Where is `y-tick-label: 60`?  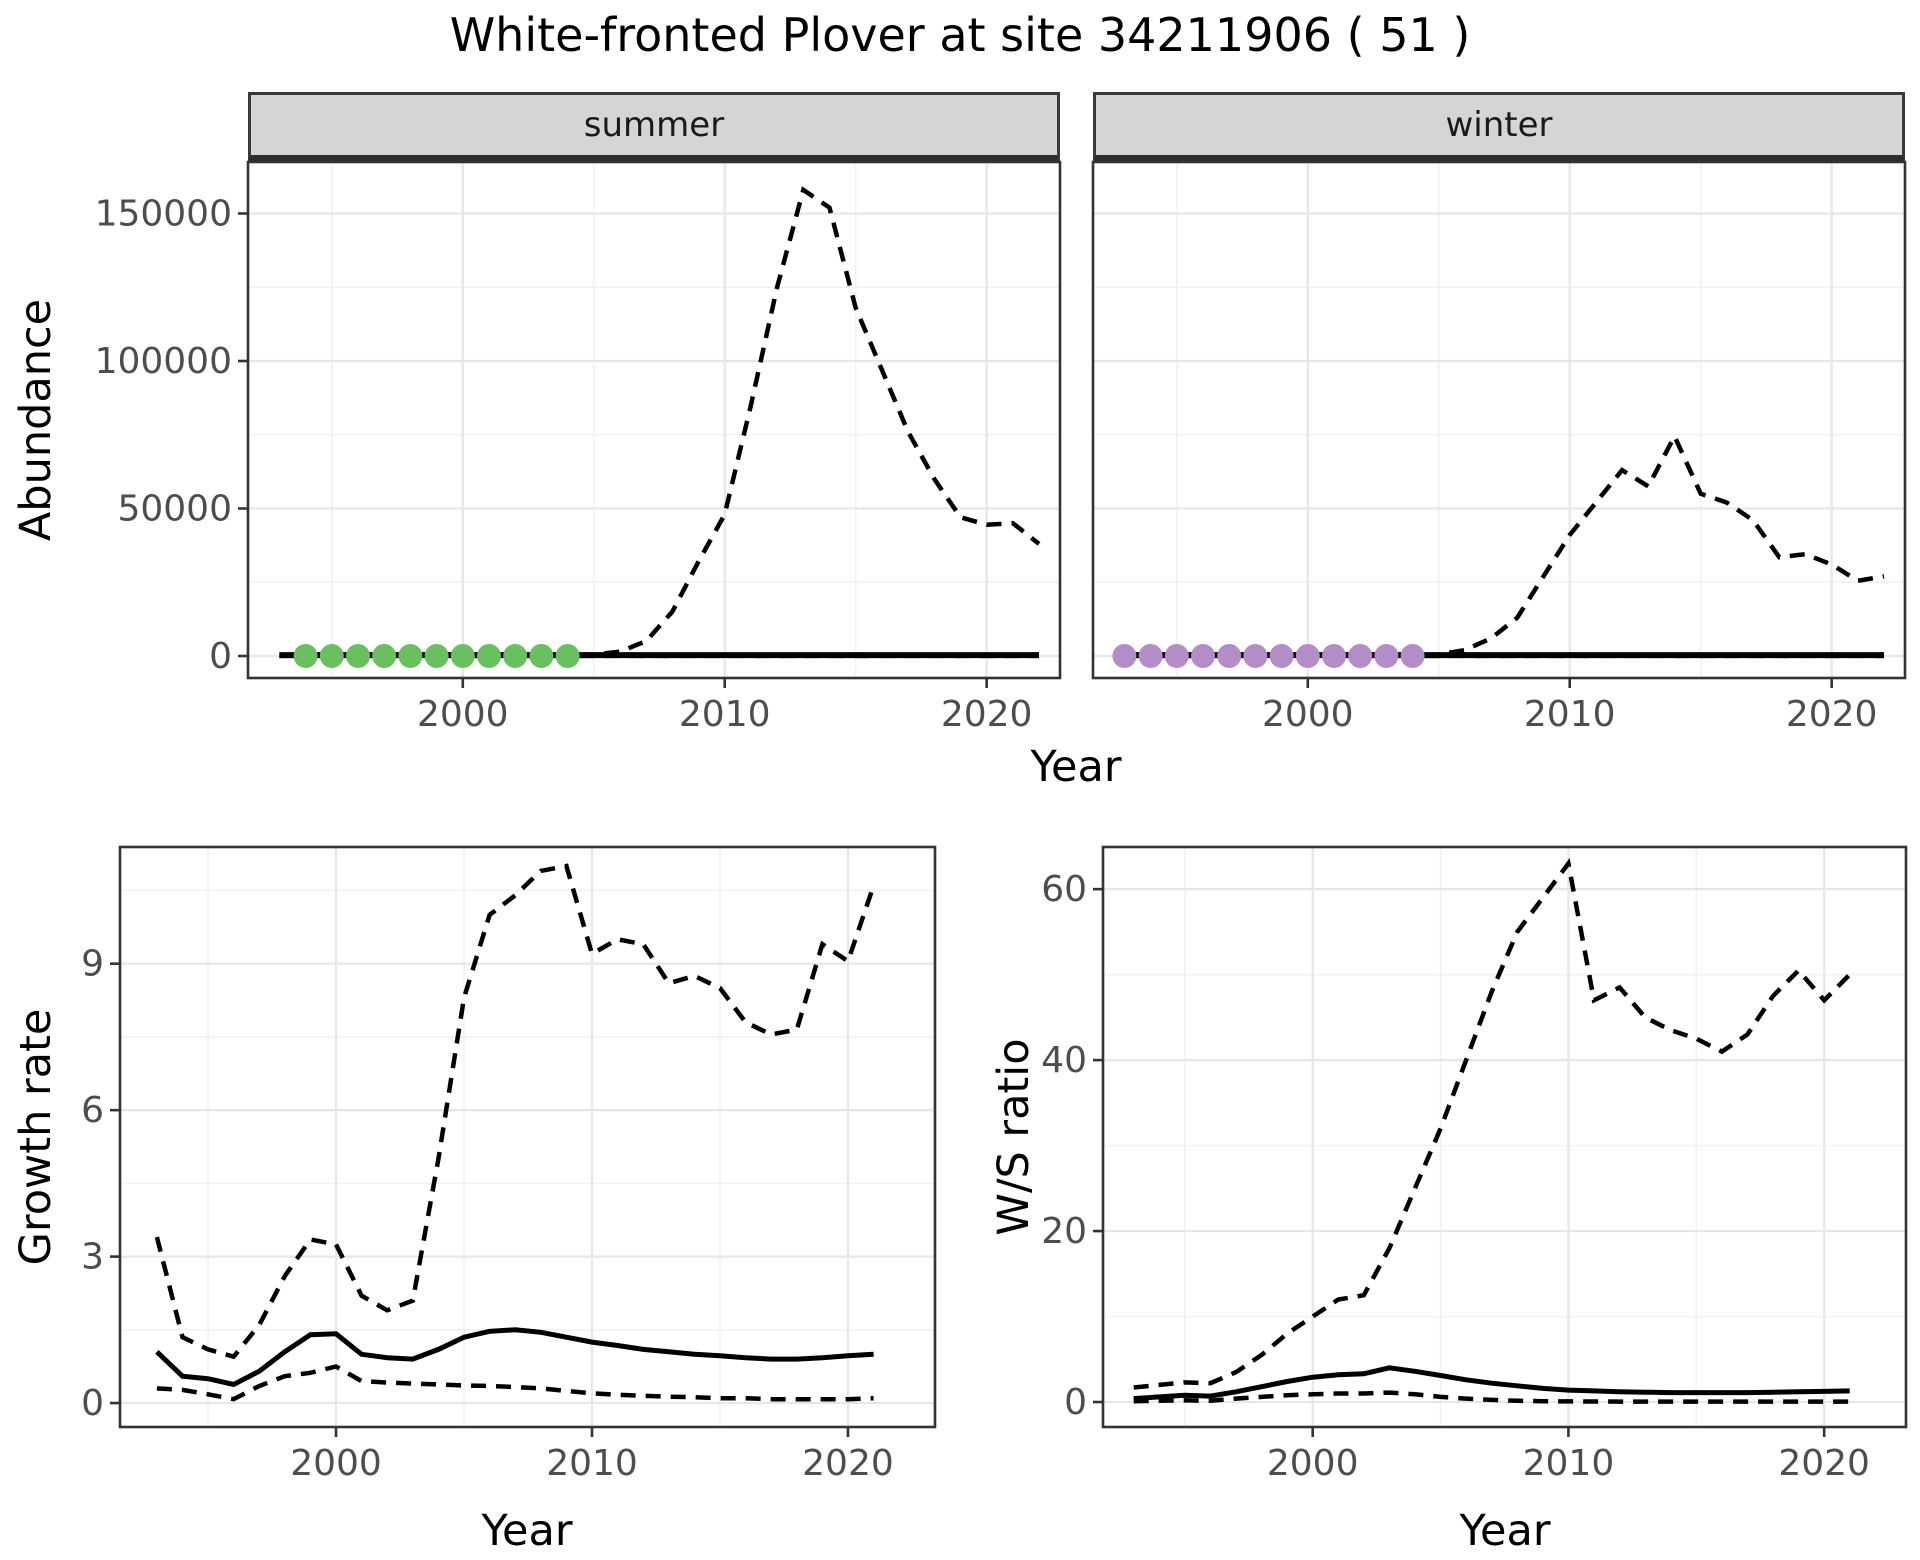
y-tick-label: 60 is located at coordinates (1064, 889).